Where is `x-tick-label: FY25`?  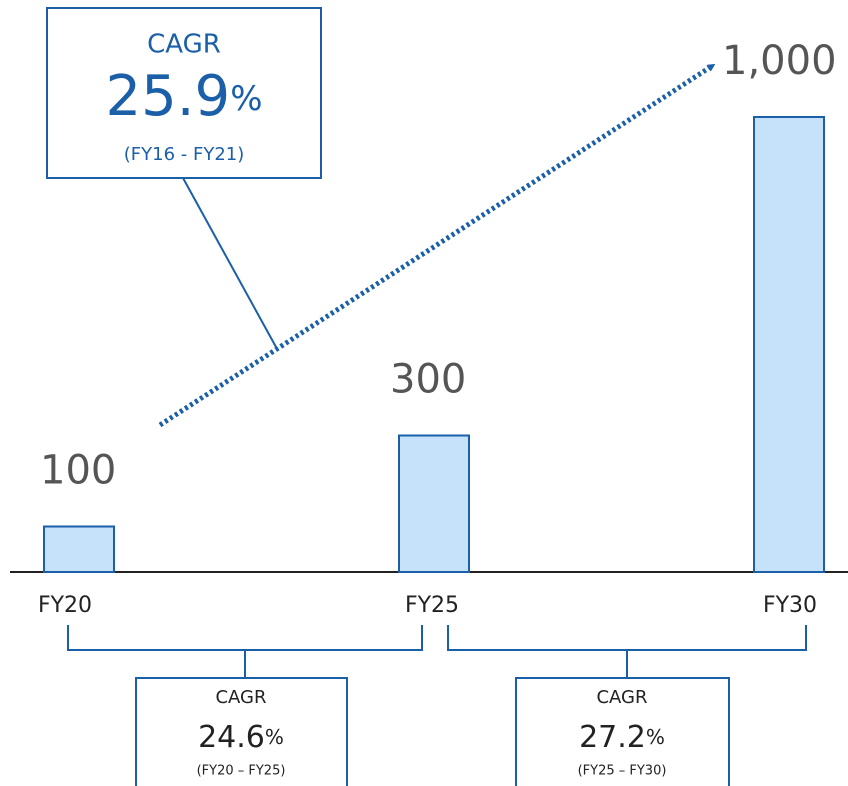 x-tick-label: FY25 is located at coordinates (432, 605).